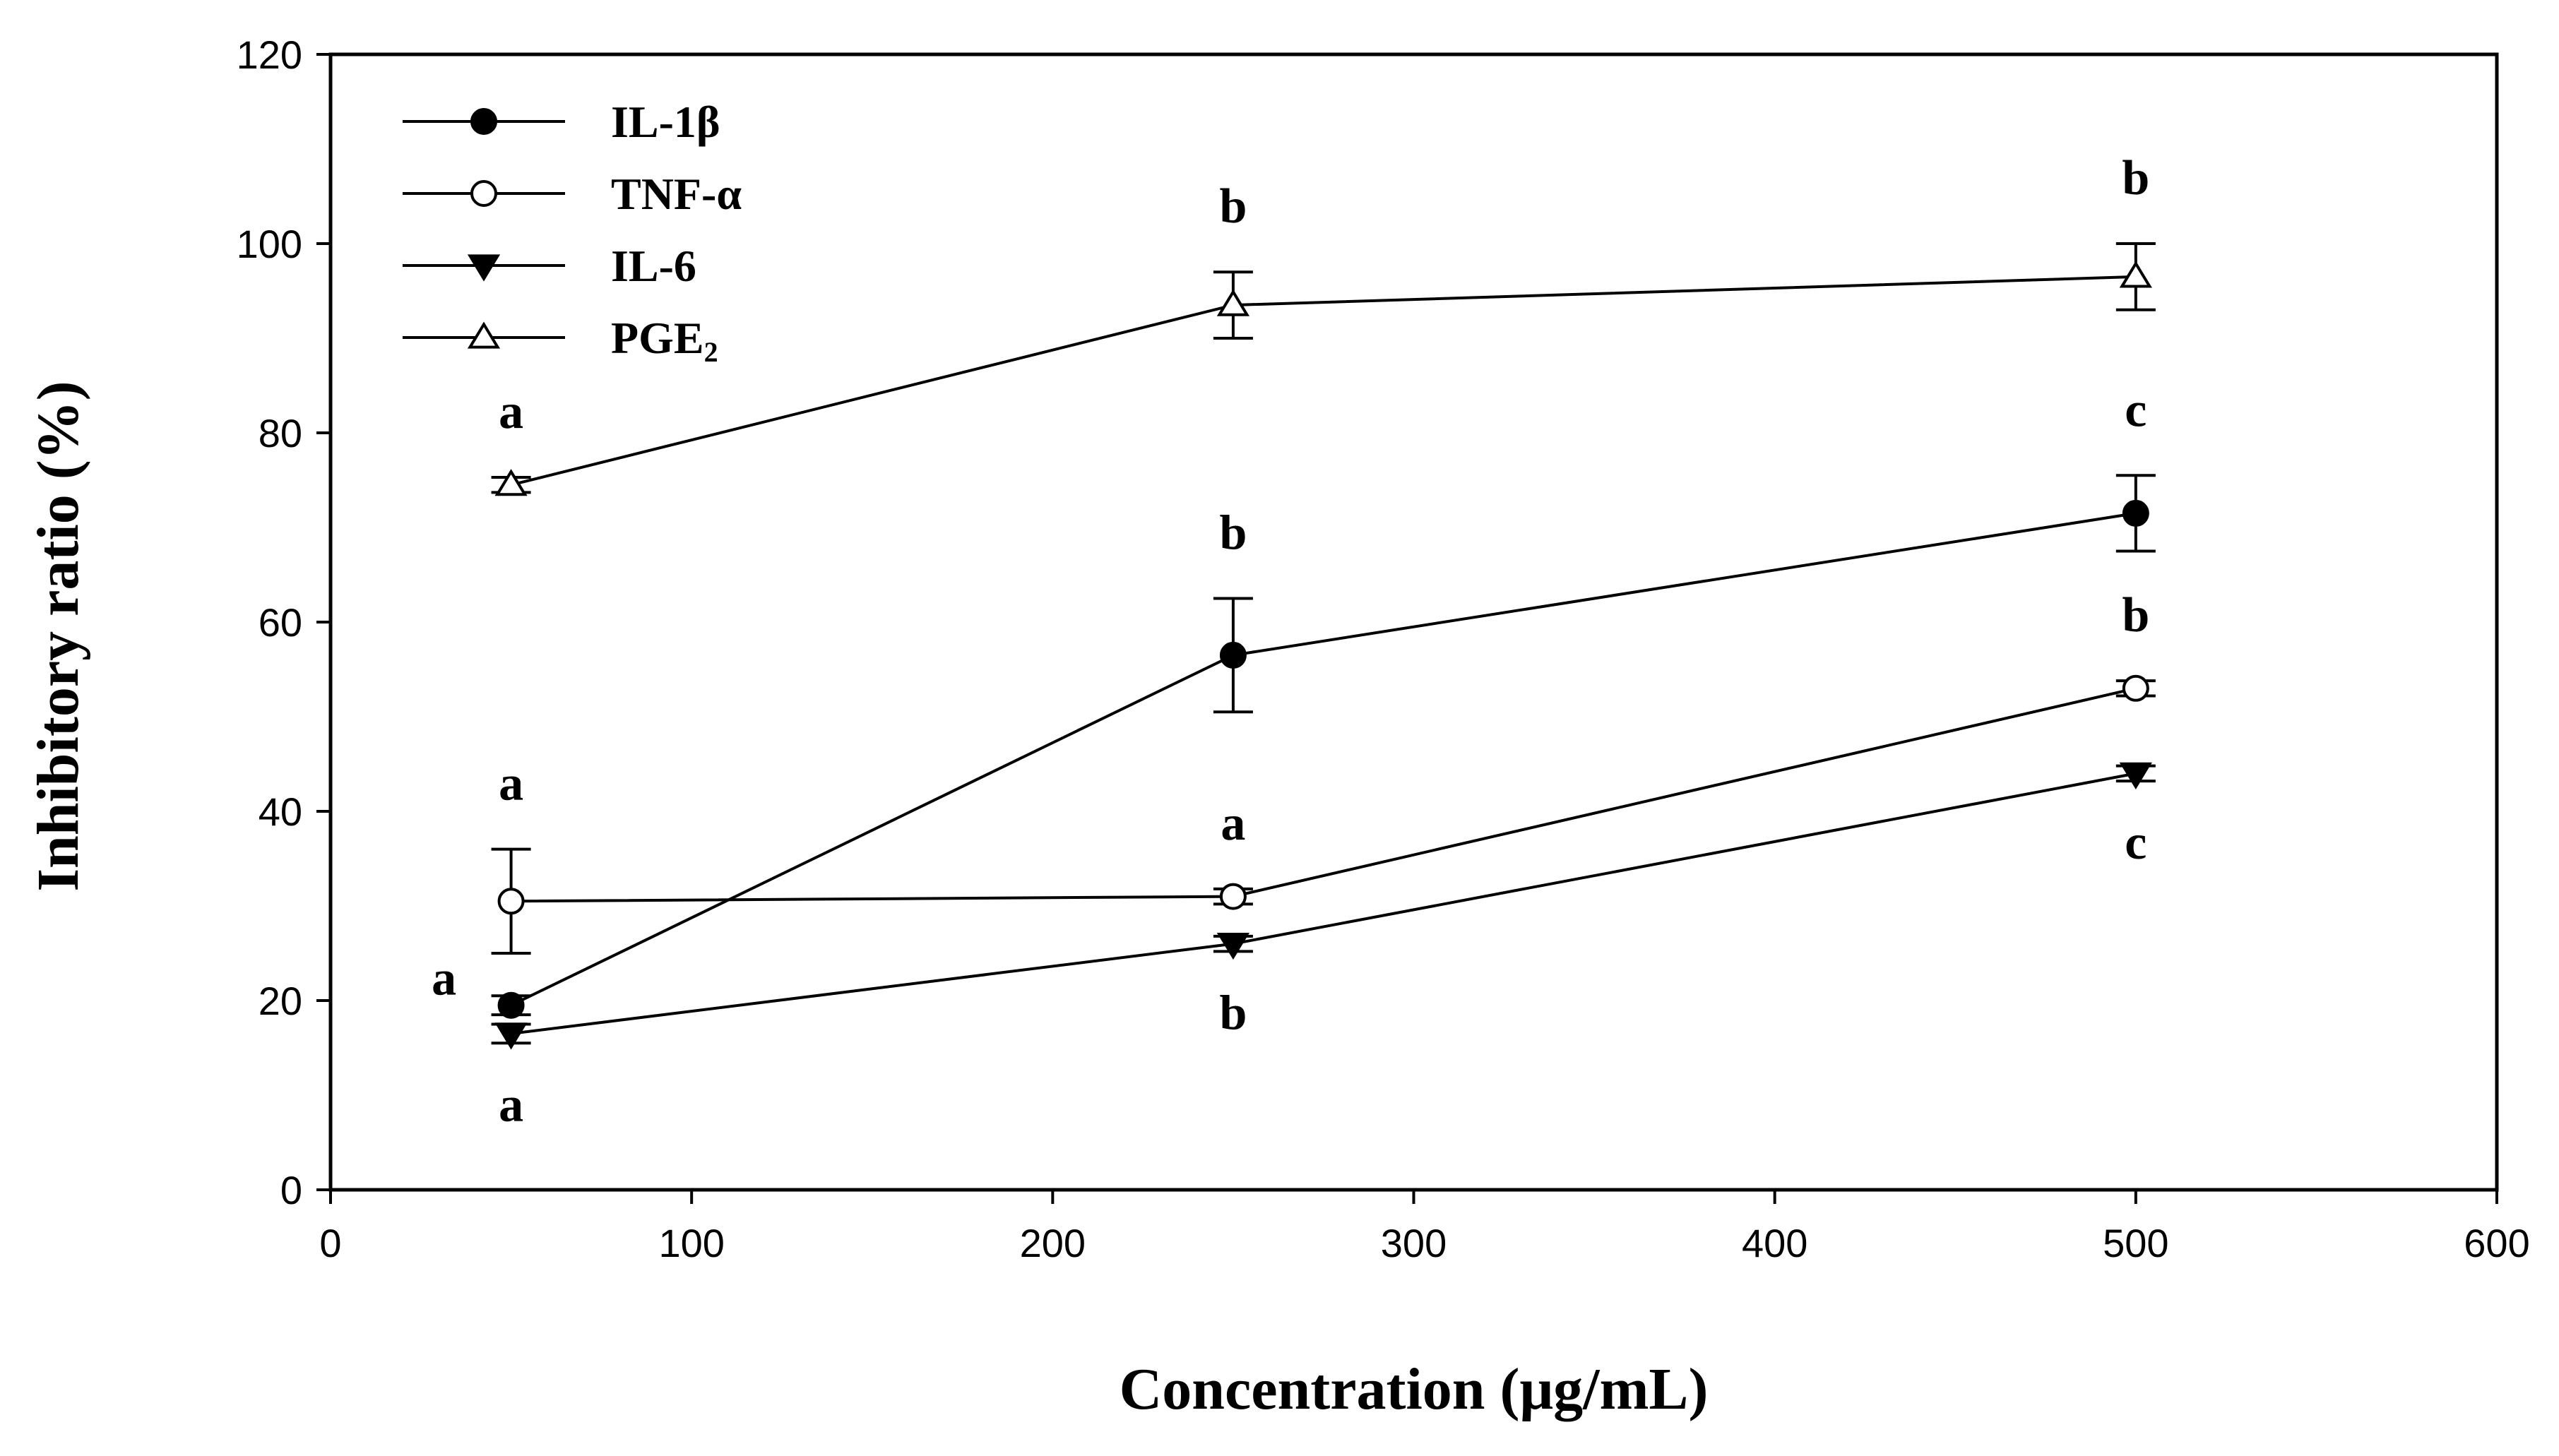 The width and height of the screenshot is (2559, 1456). I want to click on x-tick-label: 200, so click(1053, 1243).